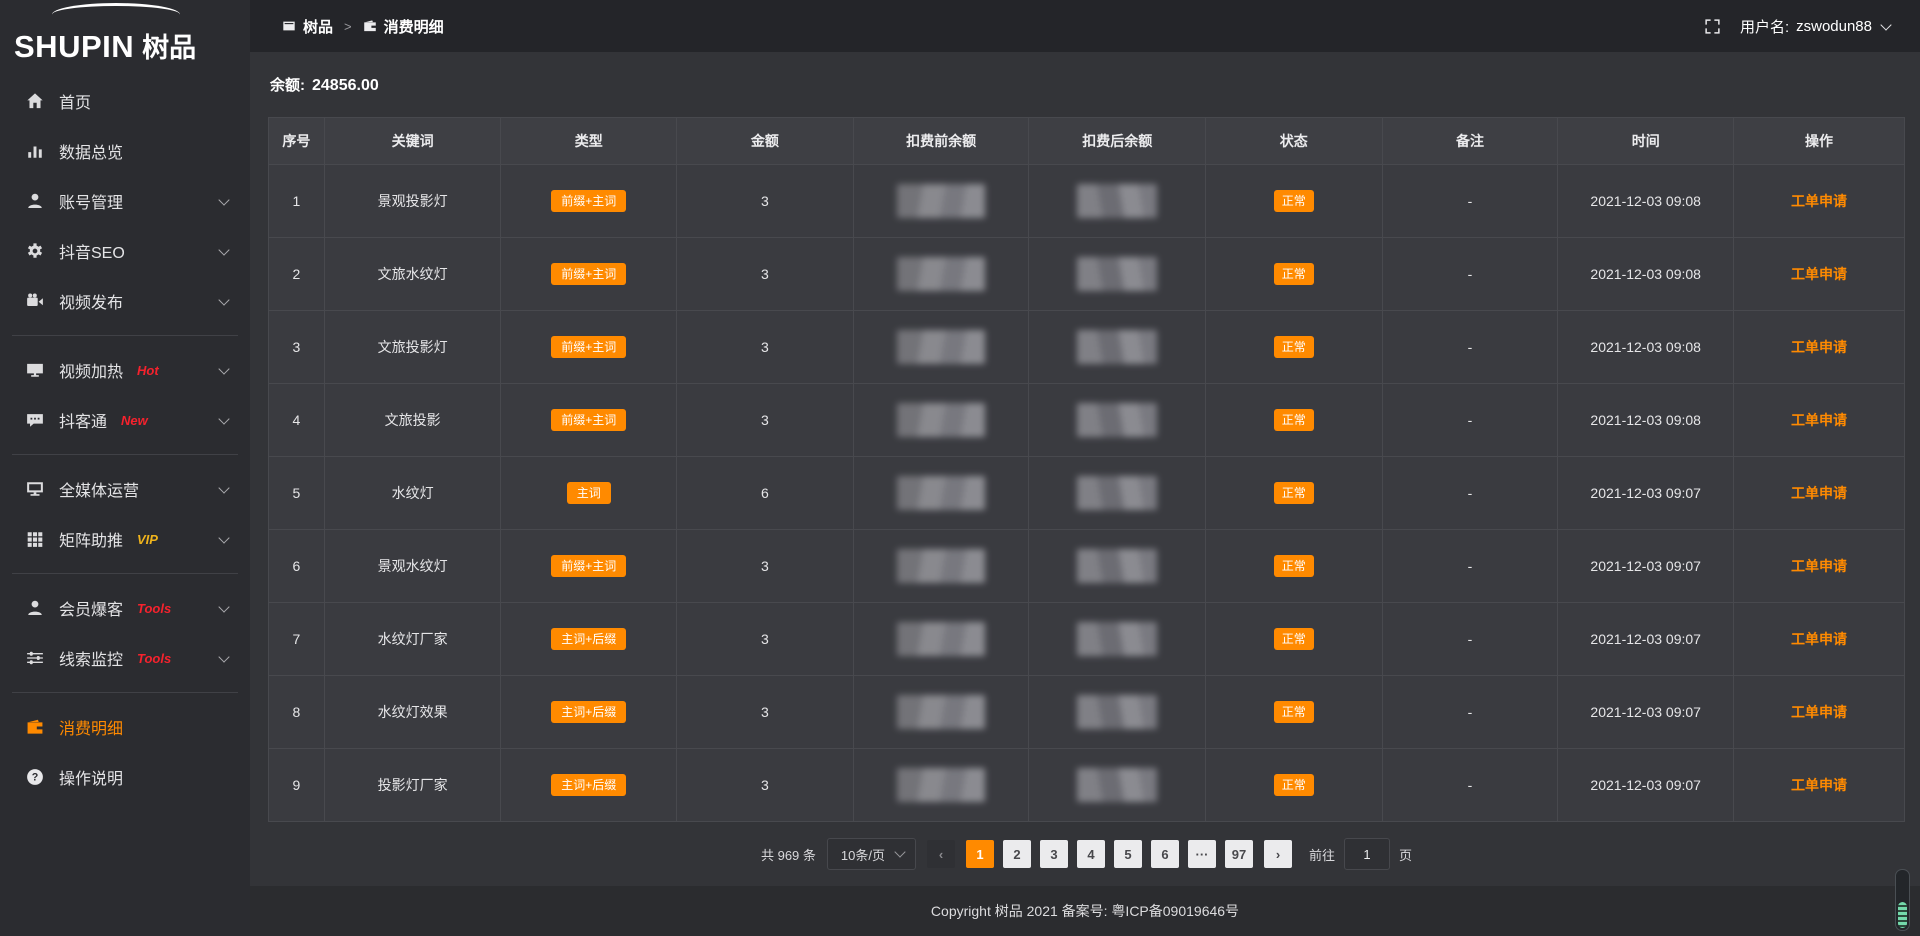 This screenshot has height=936, width=1920. Describe the element at coordinates (296, 347) in the screenshot. I see `row-index: 3` at that location.